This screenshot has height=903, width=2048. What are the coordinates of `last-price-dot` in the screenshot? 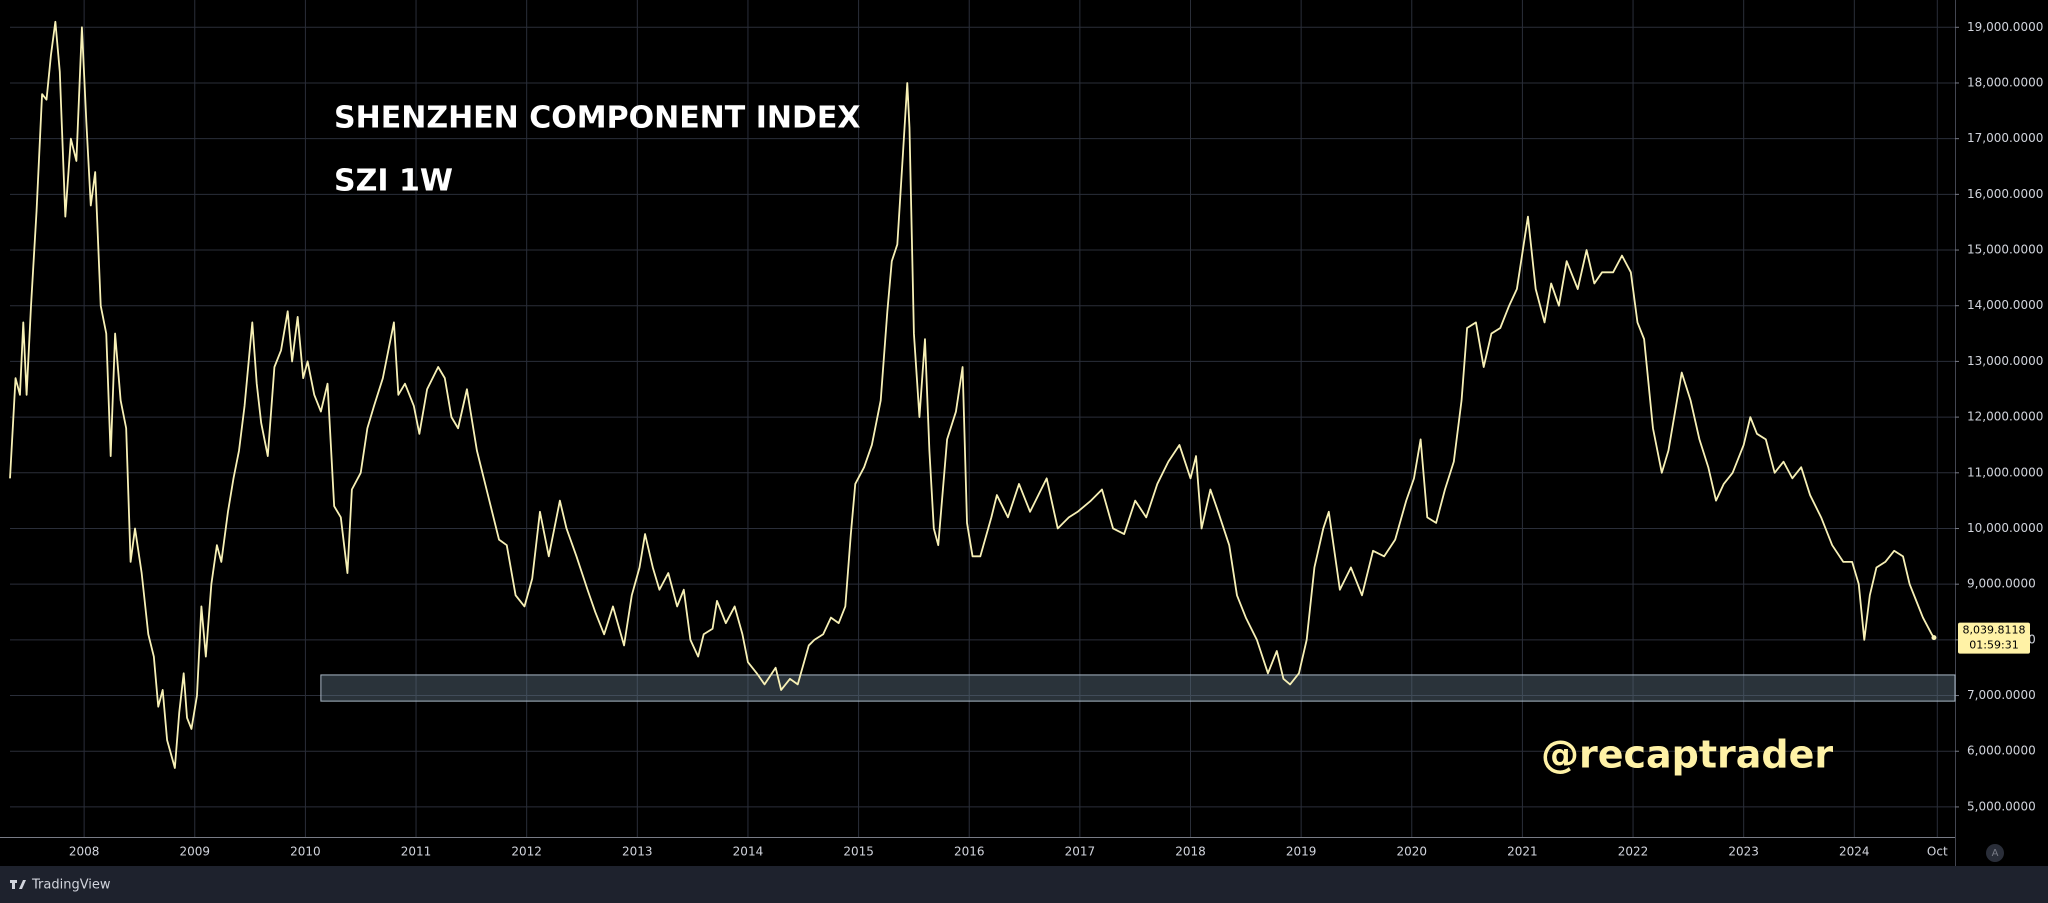 It's located at (1934, 638).